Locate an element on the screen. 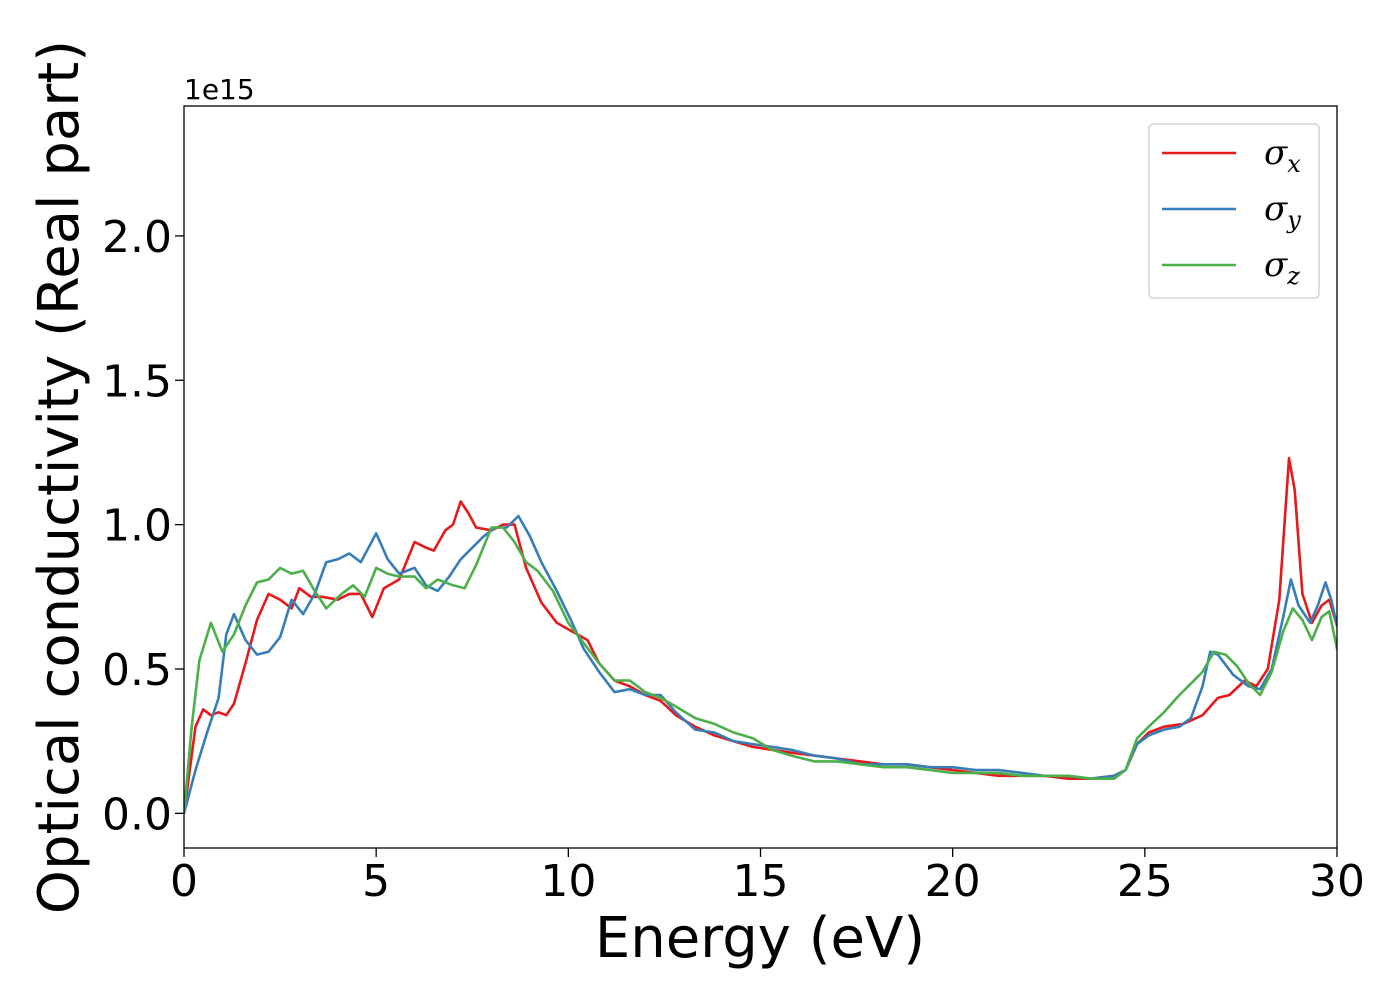 The height and width of the screenshot is (1000, 1400). x-tick-label: 5 is located at coordinates (376, 881).